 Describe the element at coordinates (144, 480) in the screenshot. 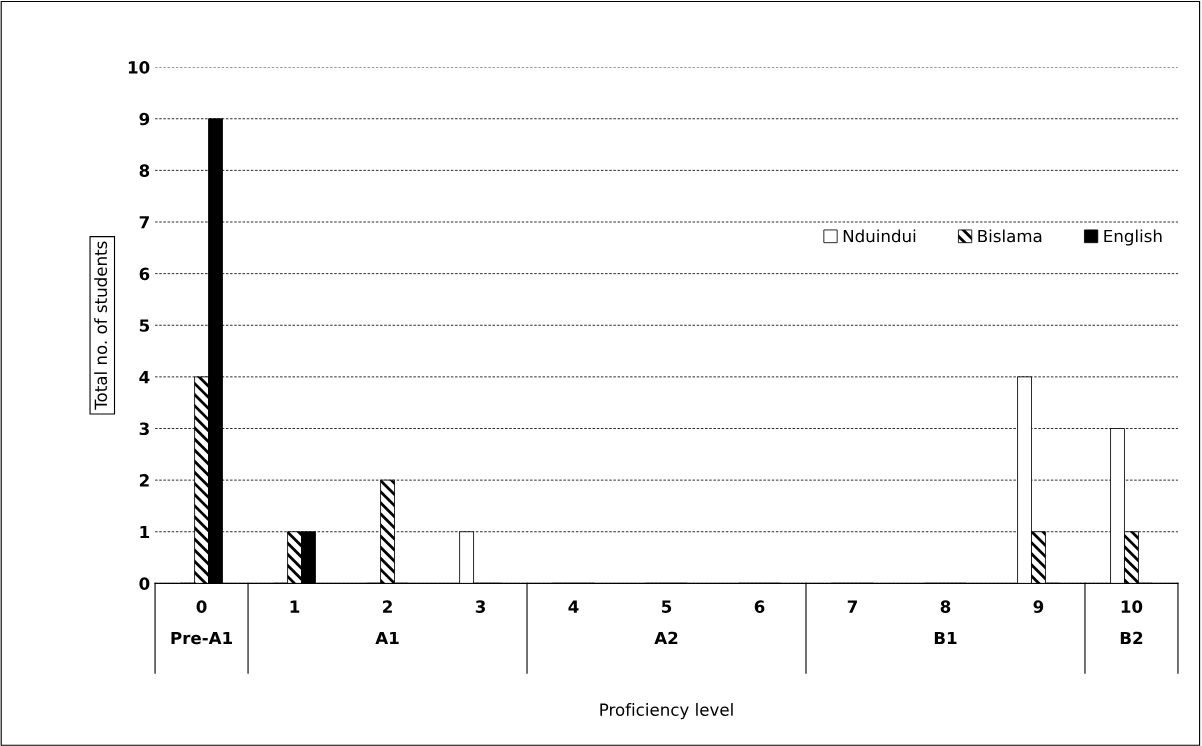

I see `y-tick-label: 2` at that location.